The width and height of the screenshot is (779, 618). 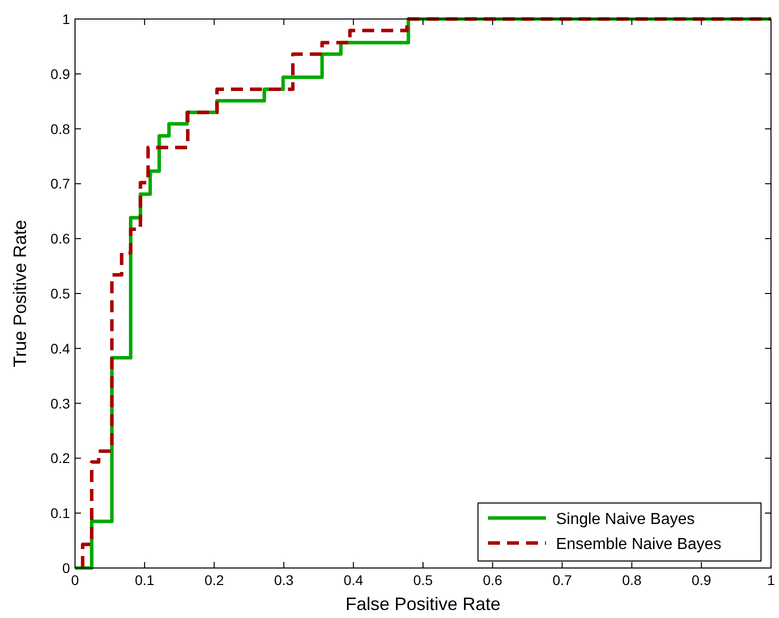 I want to click on y-tick-label: 0.4, so click(x=60, y=348).